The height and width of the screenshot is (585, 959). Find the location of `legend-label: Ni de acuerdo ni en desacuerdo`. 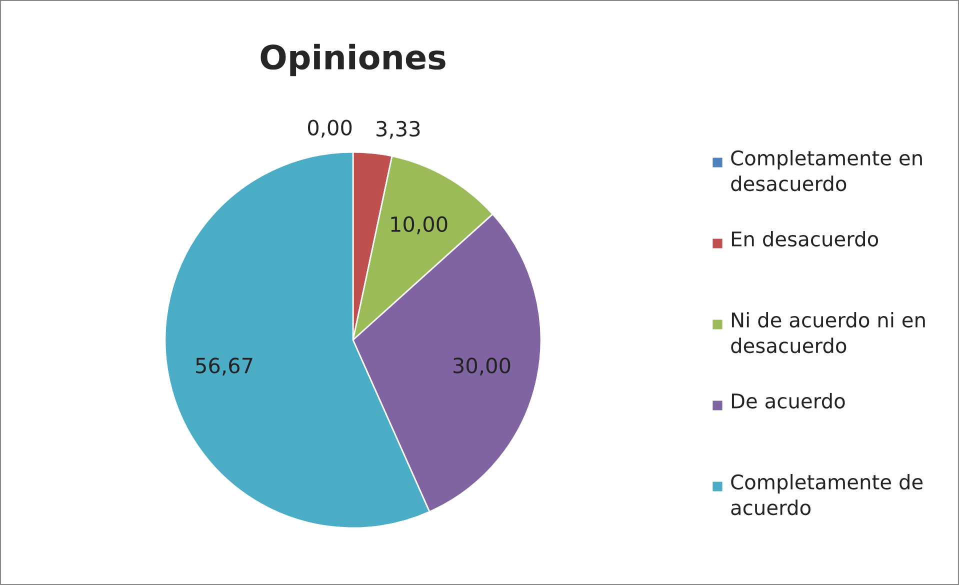

legend-label: Ni de acuerdo ni en desacuerdo is located at coordinates (828, 333).